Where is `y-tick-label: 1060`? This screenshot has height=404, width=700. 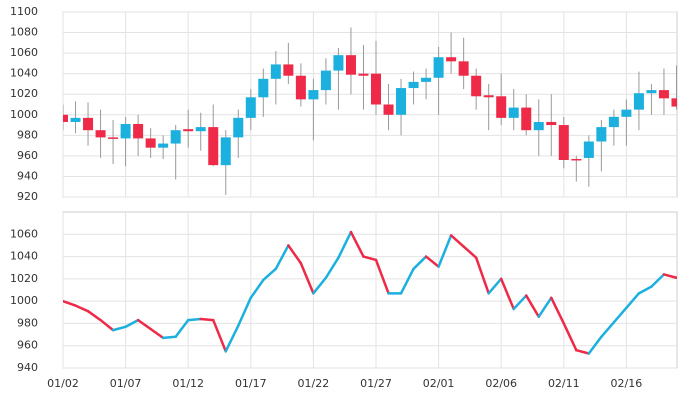
y-tick-label: 1060 is located at coordinates (24, 52).